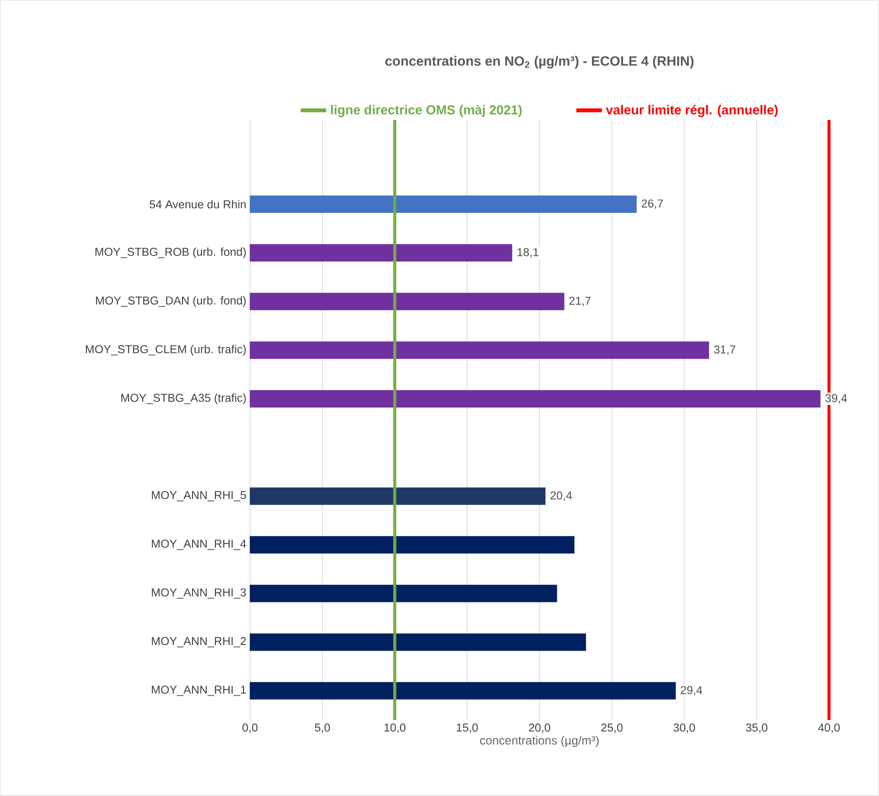 This screenshot has height=796, width=879. What do you see at coordinates (612, 728) in the screenshot?
I see `x-tick-label: 25,0` at bounding box center [612, 728].